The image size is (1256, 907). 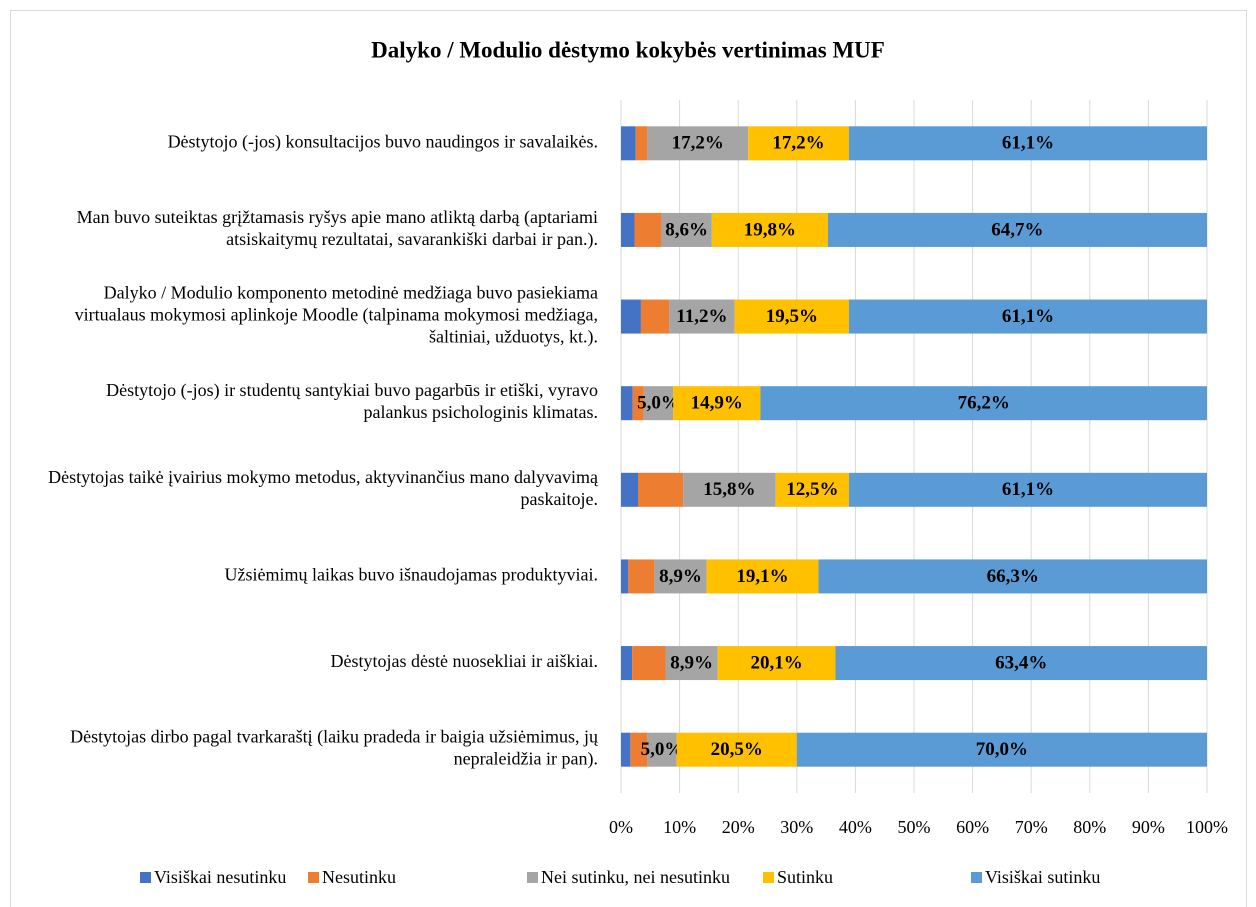 I want to click on legend-label: Nesutinku, so click(x=359, y=877).